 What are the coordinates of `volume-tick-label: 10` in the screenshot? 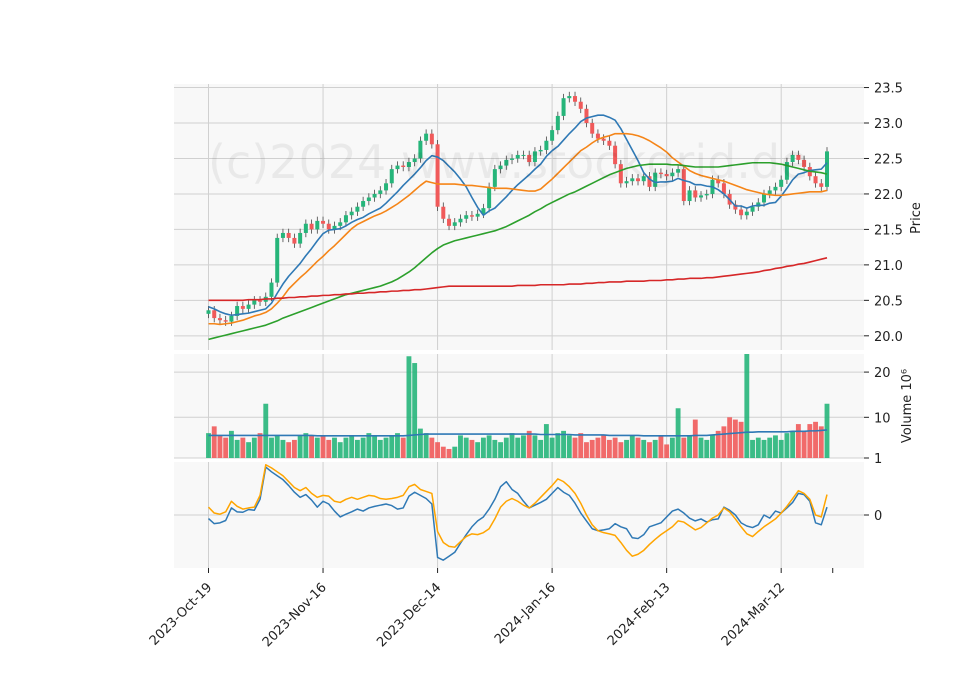 It's located at (882, 418).